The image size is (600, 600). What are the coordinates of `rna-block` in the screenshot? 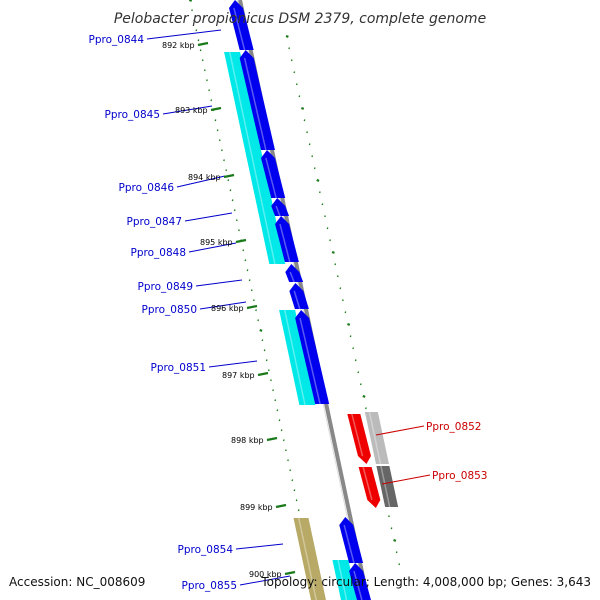 It's located at (309, 559).